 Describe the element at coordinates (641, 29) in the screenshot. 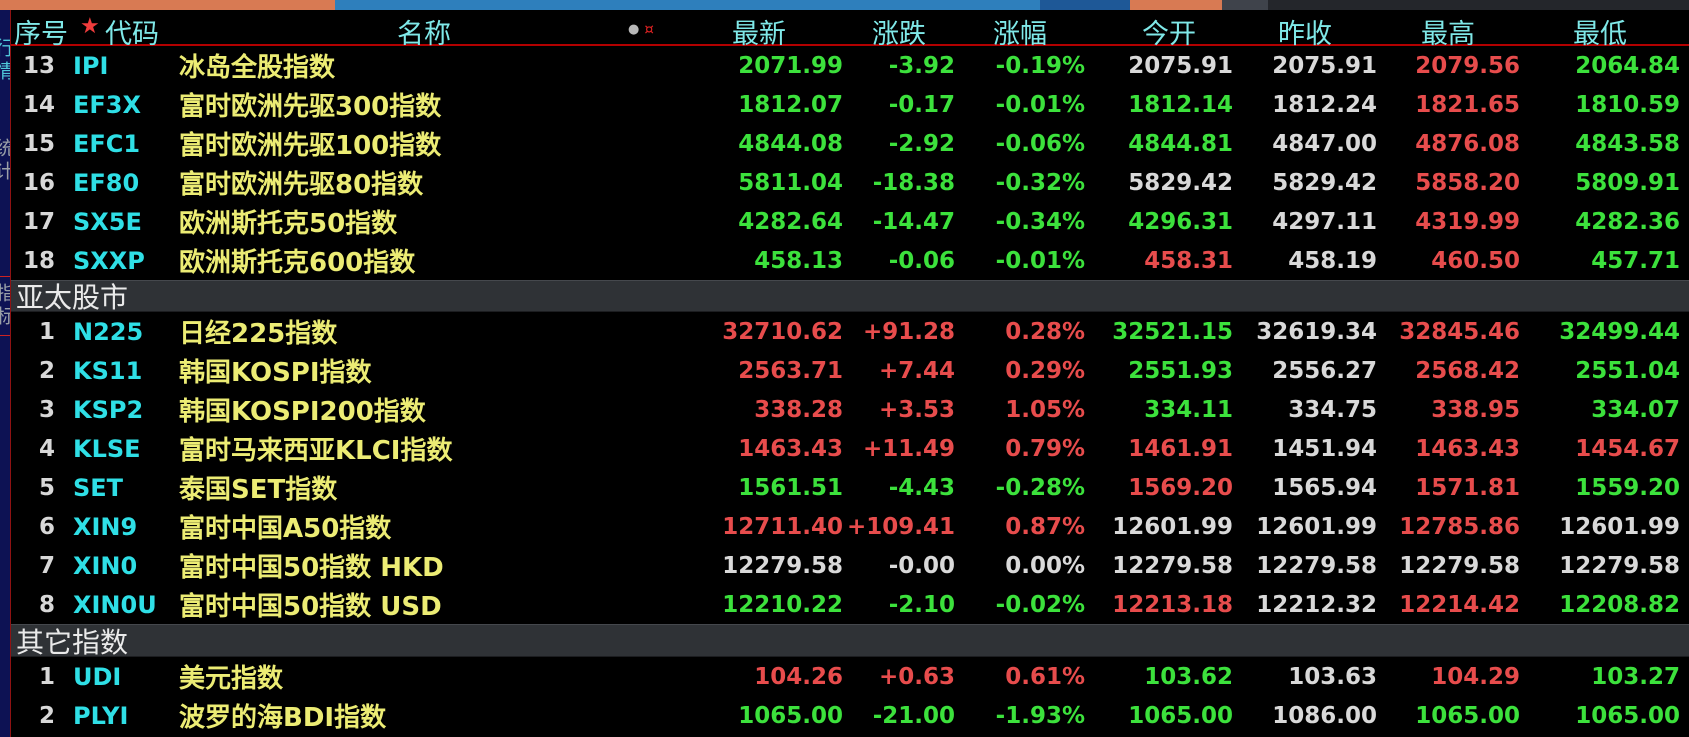

I see `header-name-icons: ● ¤` at that location.